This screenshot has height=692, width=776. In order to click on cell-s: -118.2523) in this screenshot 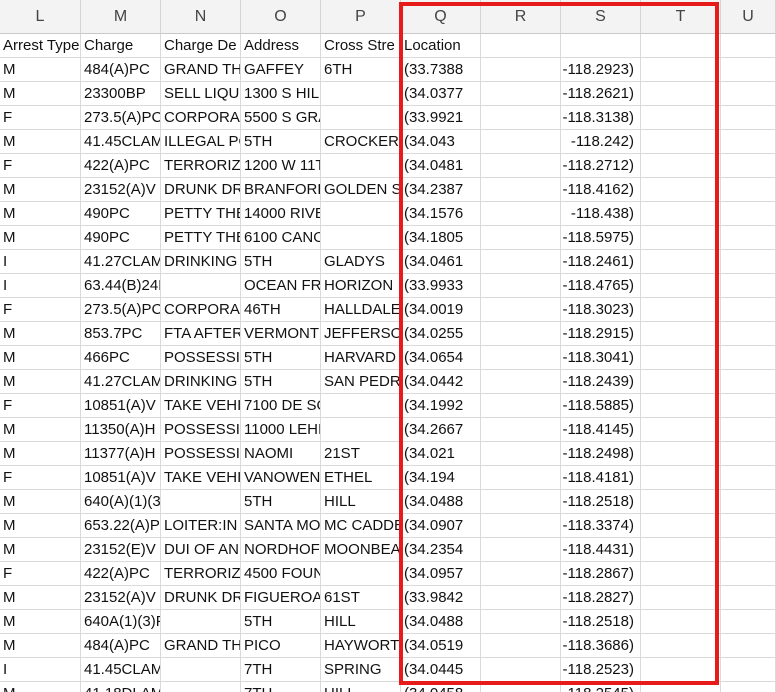, I will do `click(601, 670)`.